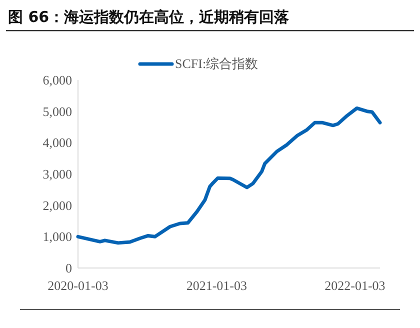  Describe the element at coordinates (57, 111) in the screenshot. I see `y-tick-label: 5,000` at that location.